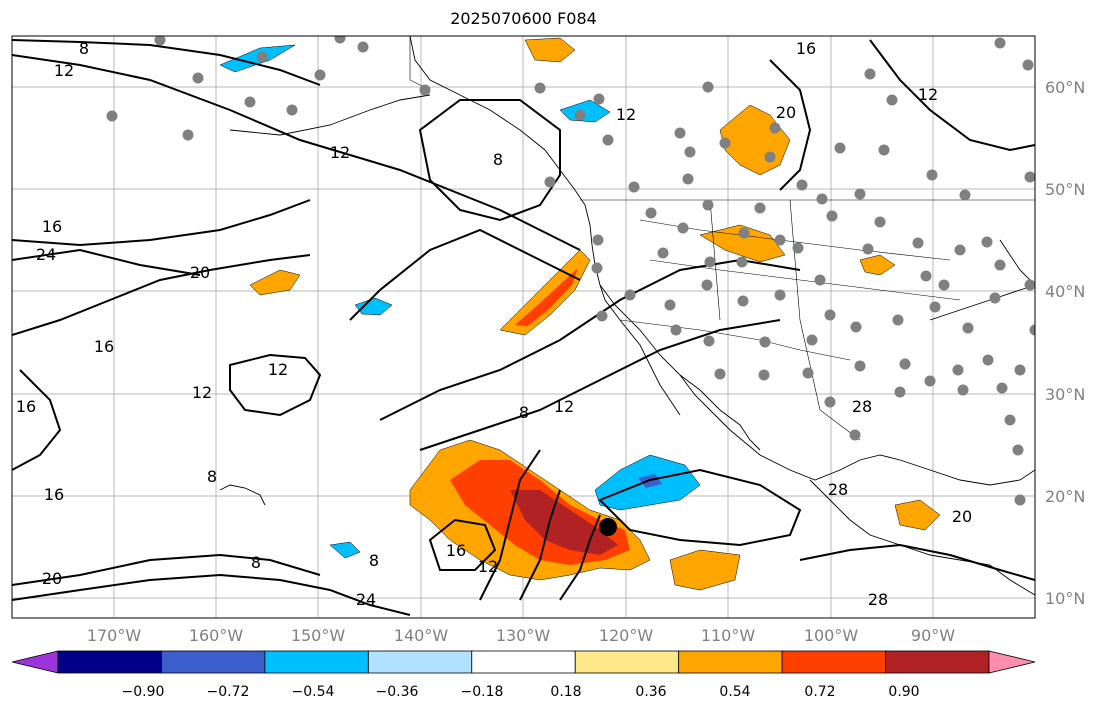 Image resolution: width=1105 pixels, height=712 pixels. I want to click on colorbar-label: 0.72, so click(820, 692).